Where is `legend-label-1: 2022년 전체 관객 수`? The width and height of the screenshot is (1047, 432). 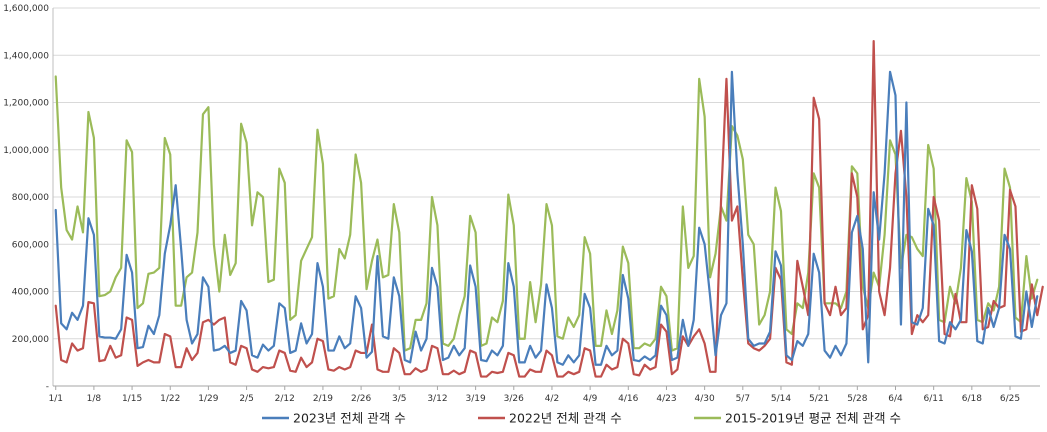 legend-label-1: 2022년 전체 관객 수 is located at coordinates (565, 418).